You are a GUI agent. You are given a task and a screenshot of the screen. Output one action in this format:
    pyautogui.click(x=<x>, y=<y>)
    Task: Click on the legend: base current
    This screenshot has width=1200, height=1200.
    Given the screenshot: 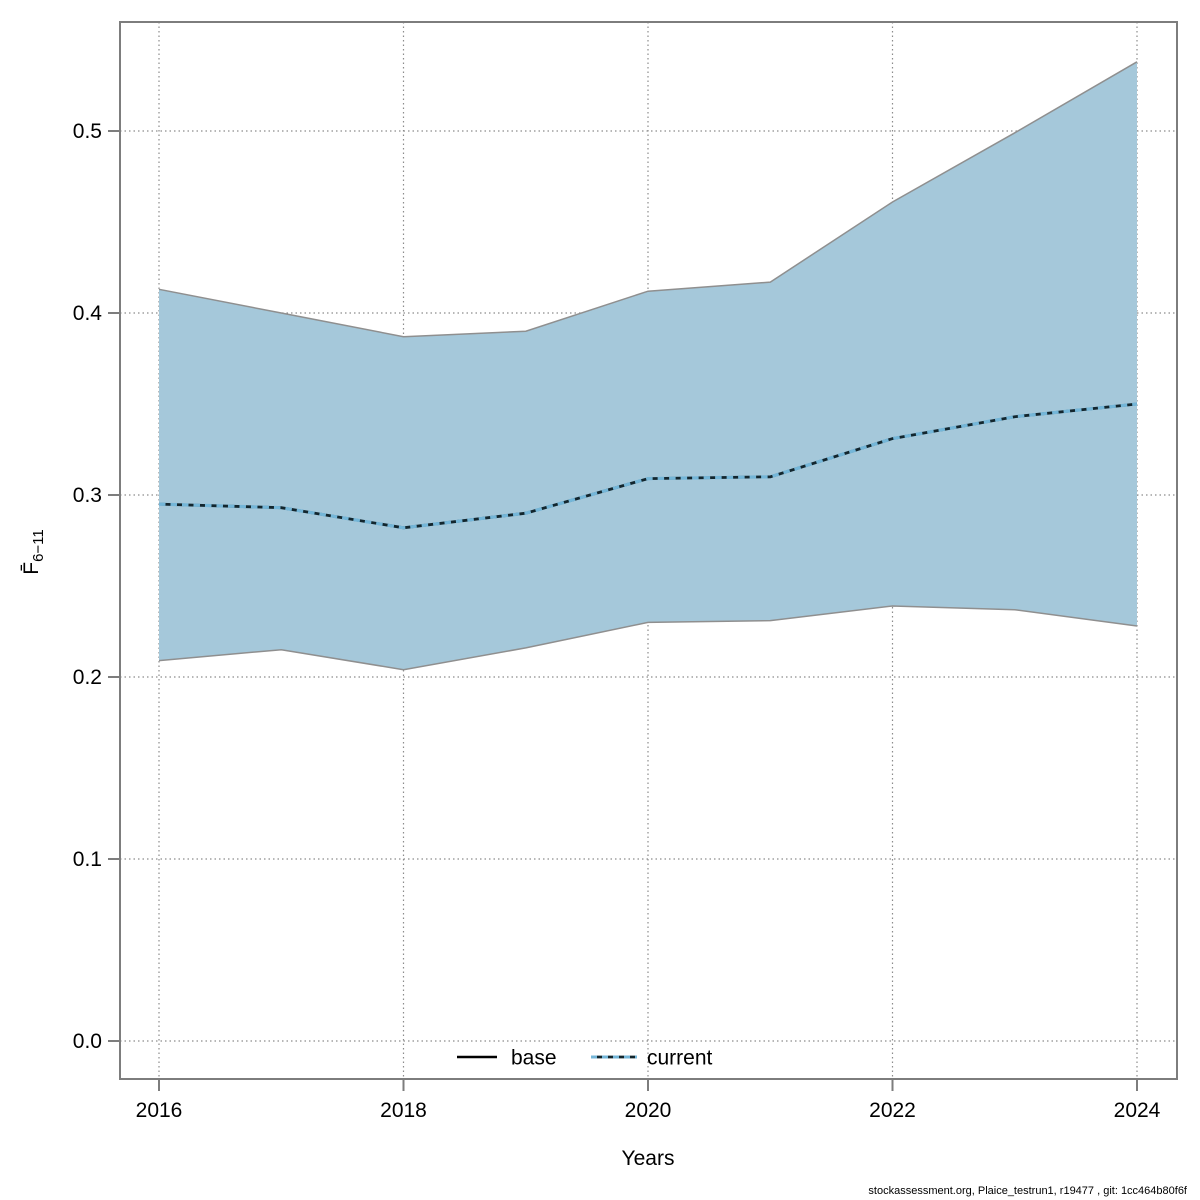 What is the action you would take?
    pyautogui.click(x=585, y=1058)
    